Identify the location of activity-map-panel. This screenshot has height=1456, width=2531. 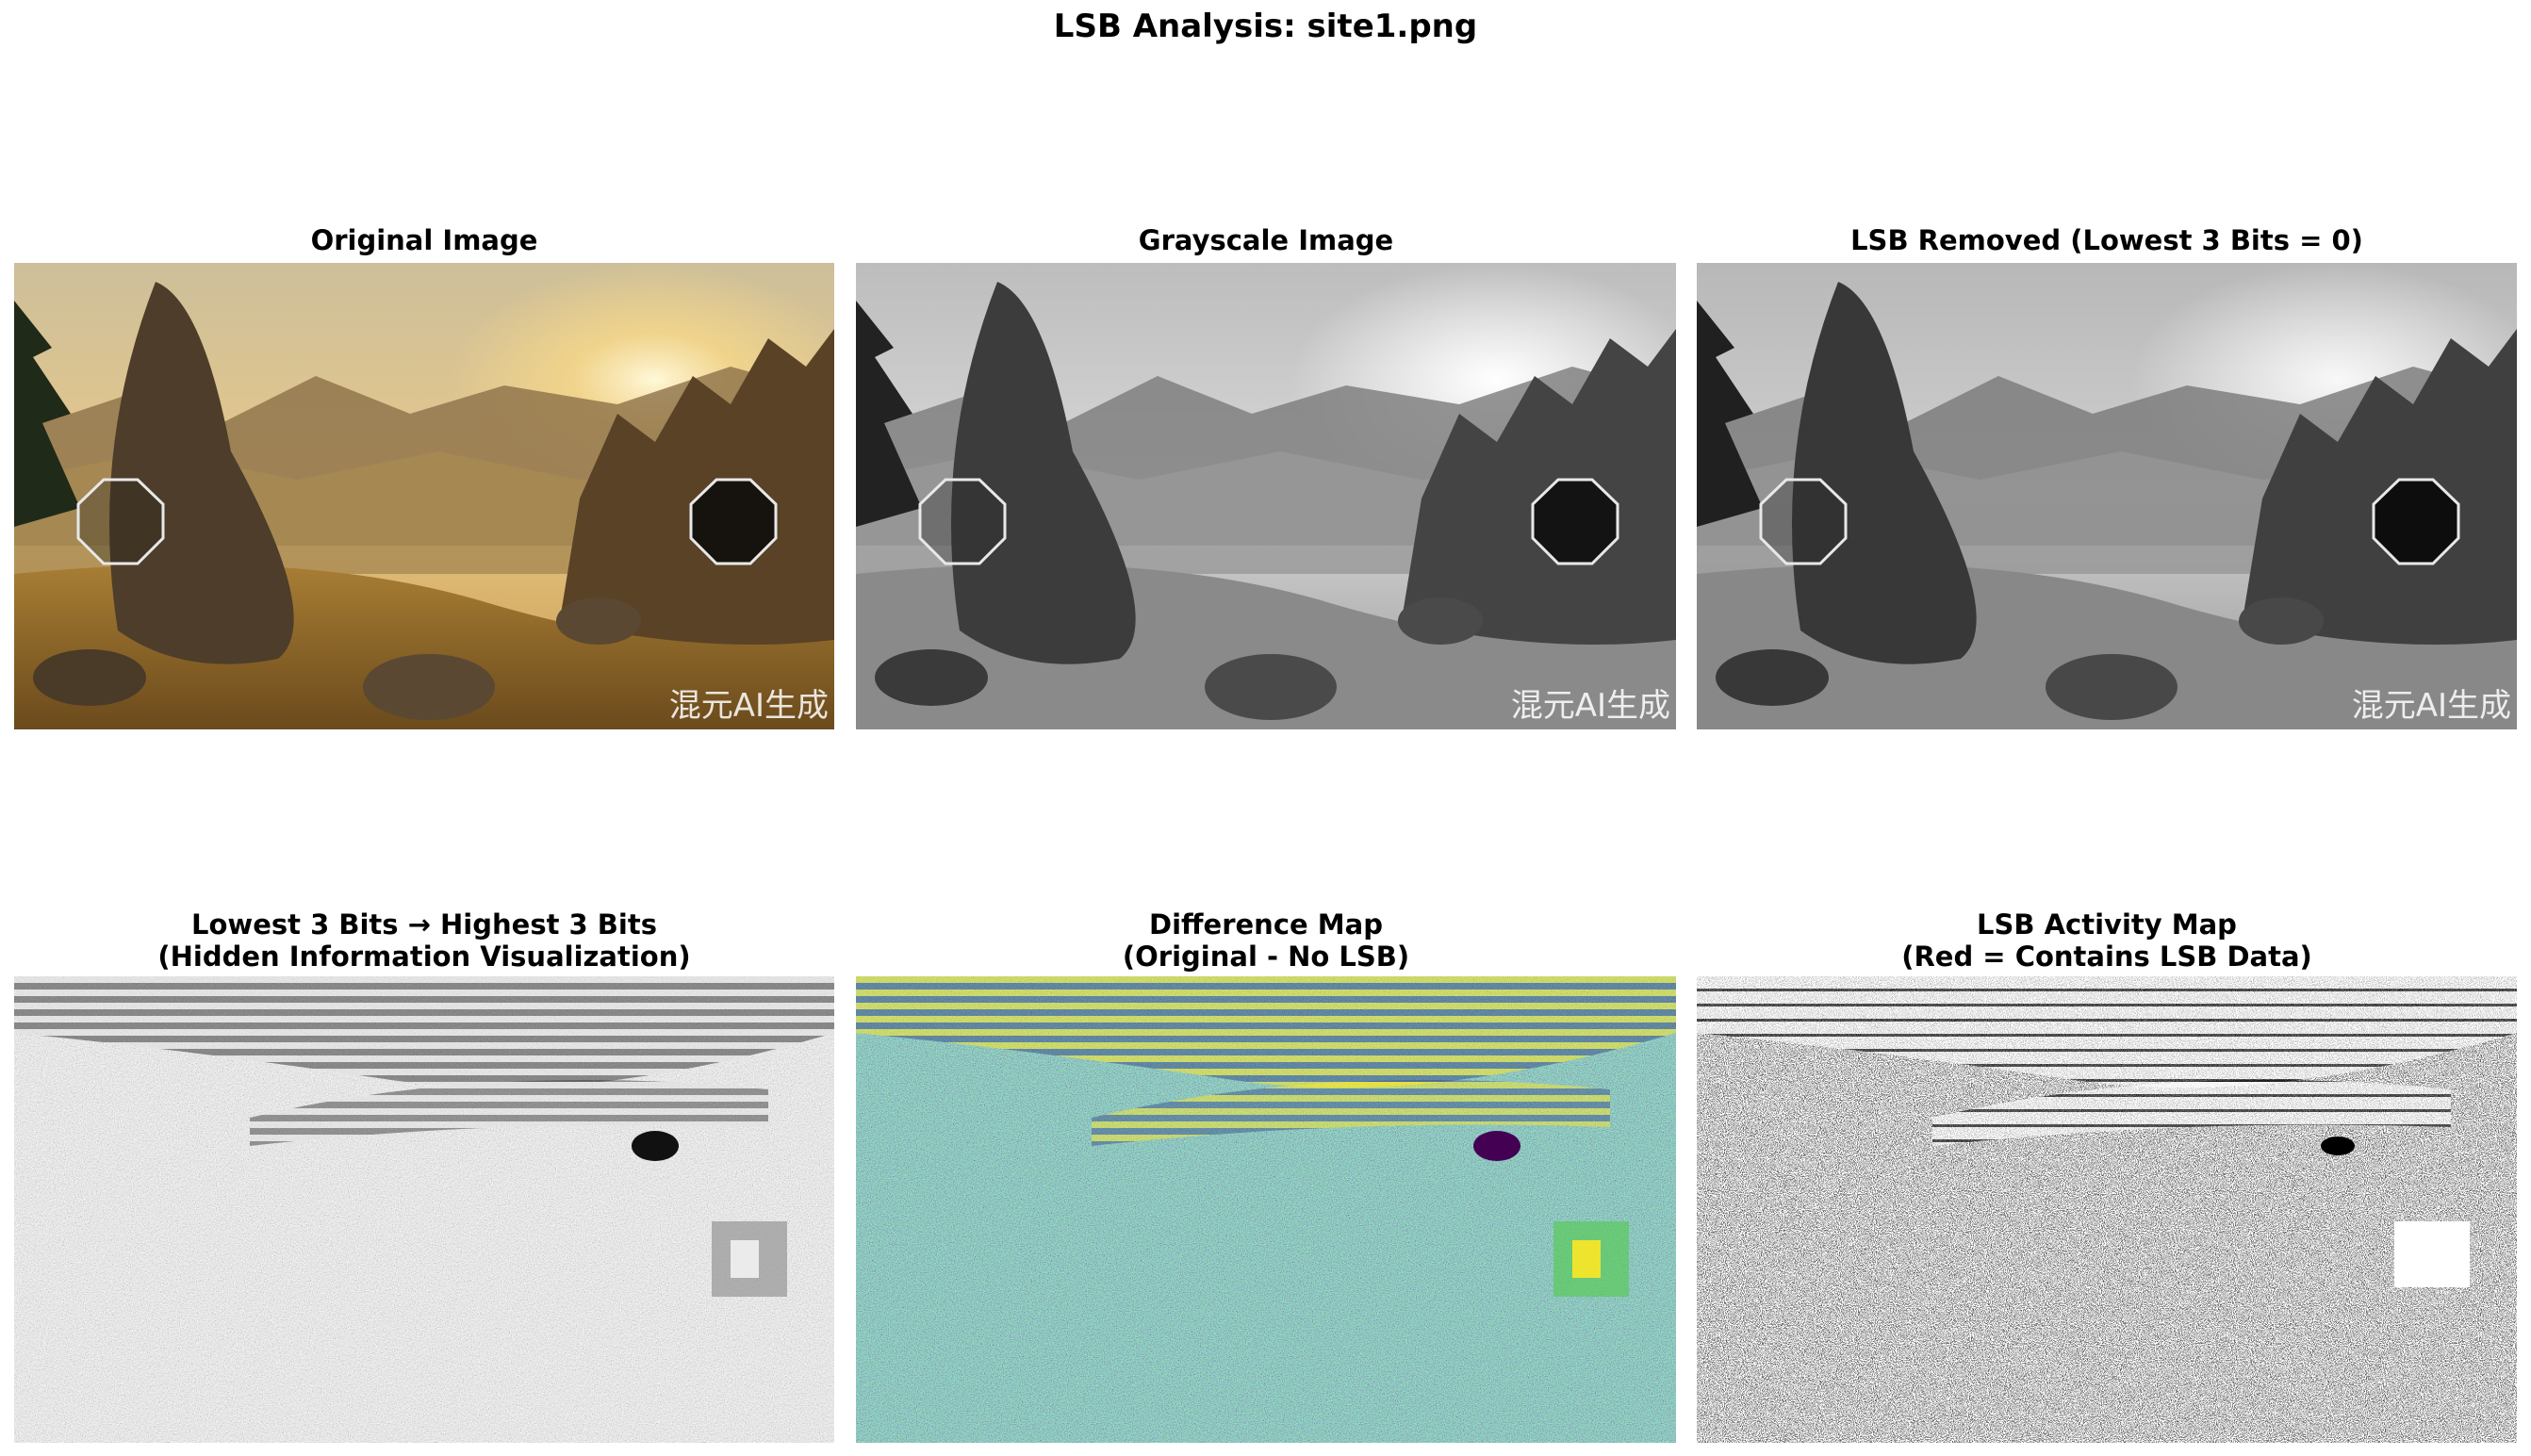
(2107, 1209).